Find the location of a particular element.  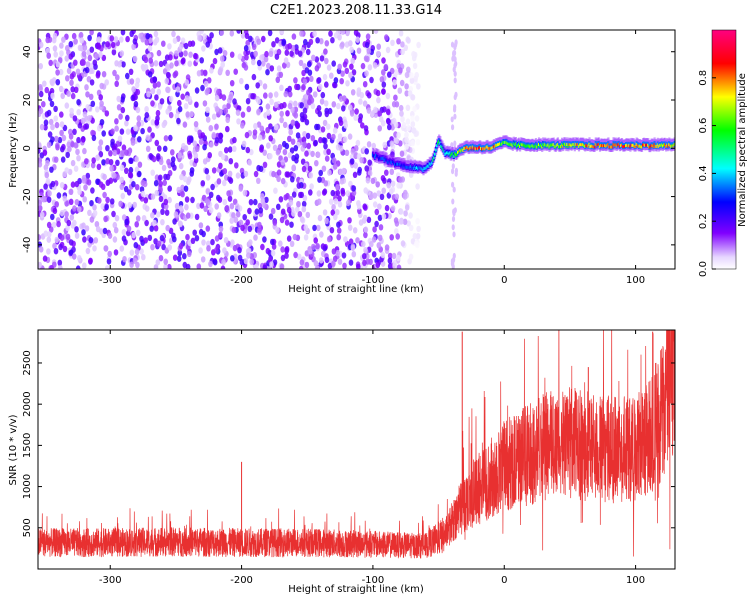

x-tick-label: 0 is located at coordinates (504, 280).